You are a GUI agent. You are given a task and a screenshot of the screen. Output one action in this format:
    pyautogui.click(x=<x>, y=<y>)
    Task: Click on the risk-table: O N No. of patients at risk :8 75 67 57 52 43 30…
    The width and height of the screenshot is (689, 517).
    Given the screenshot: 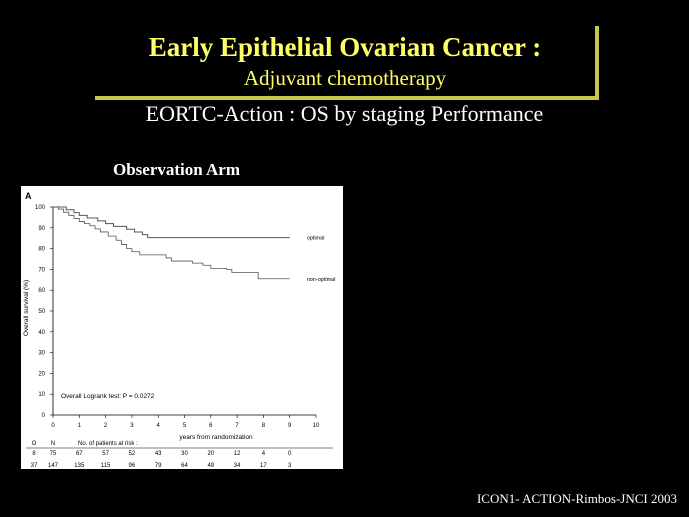 What is the action you would take?
    pyautogui.click(x=179, y=455)
    